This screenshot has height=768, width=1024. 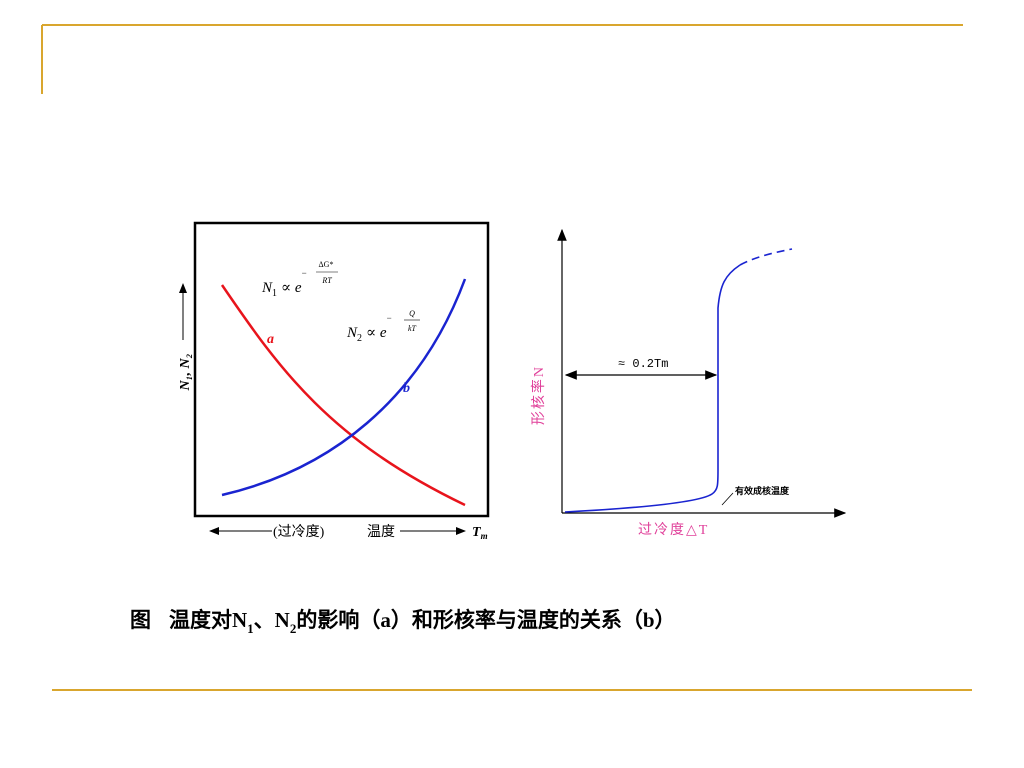 I want to click on label-a: a, so click(x=270, y=339).